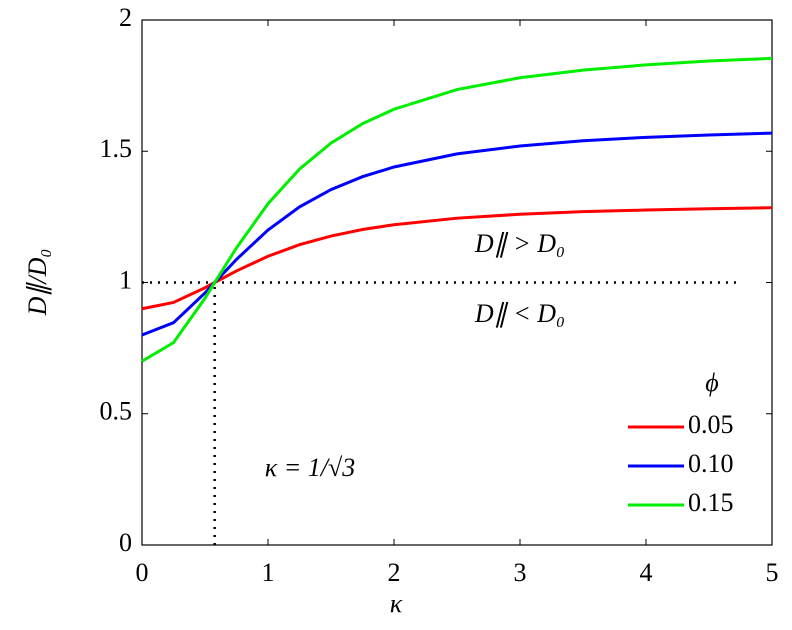 The image size is (792, 630). I want to click on legend-label: 0.15, so click(711, 502).